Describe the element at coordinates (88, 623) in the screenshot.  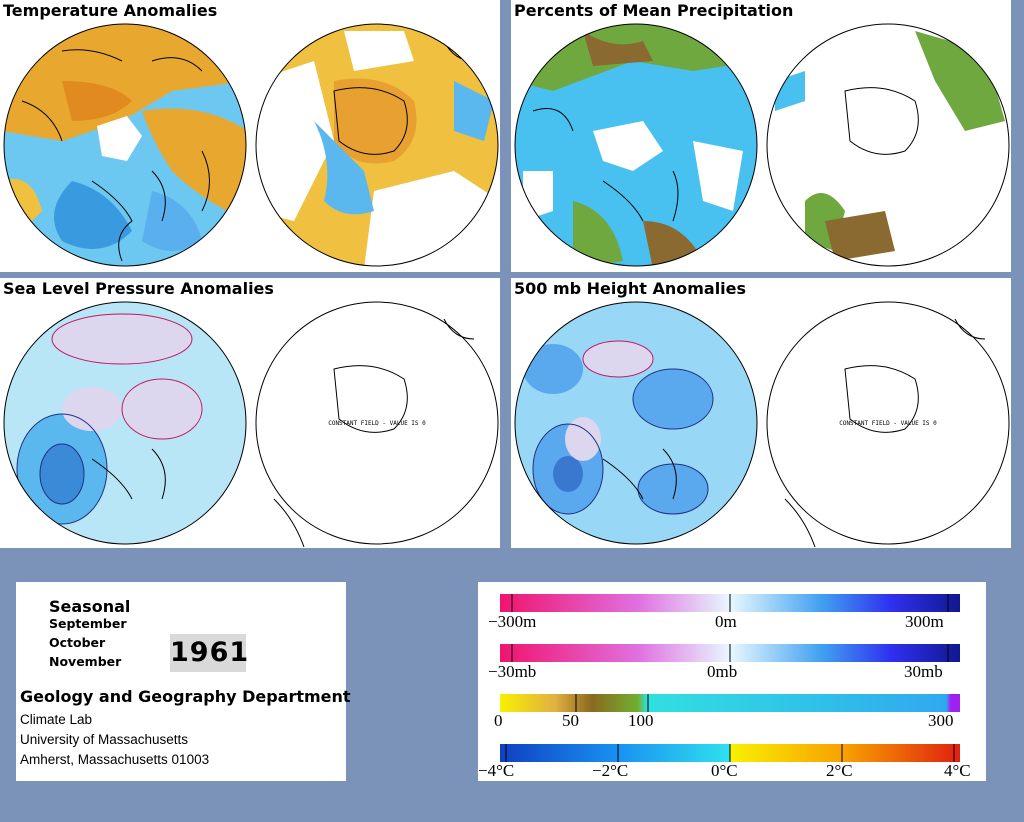
I see `month-label: September` at that location.